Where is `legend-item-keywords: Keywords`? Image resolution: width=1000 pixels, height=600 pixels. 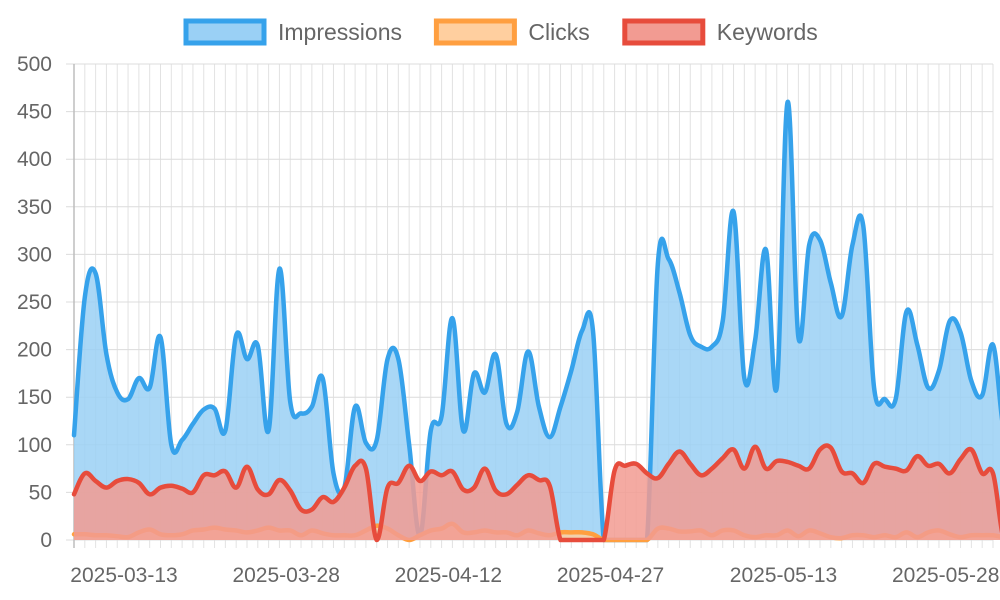
legend-item-keywords: Keywords is located at coordinates (720, 32).